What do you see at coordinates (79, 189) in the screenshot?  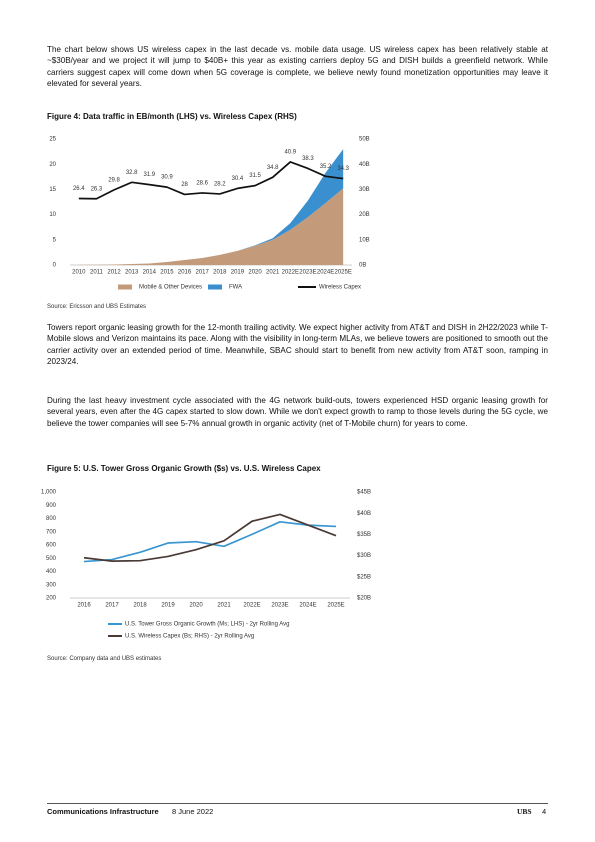 I see `data-label: 26.4` at bounding box center [79, 189].